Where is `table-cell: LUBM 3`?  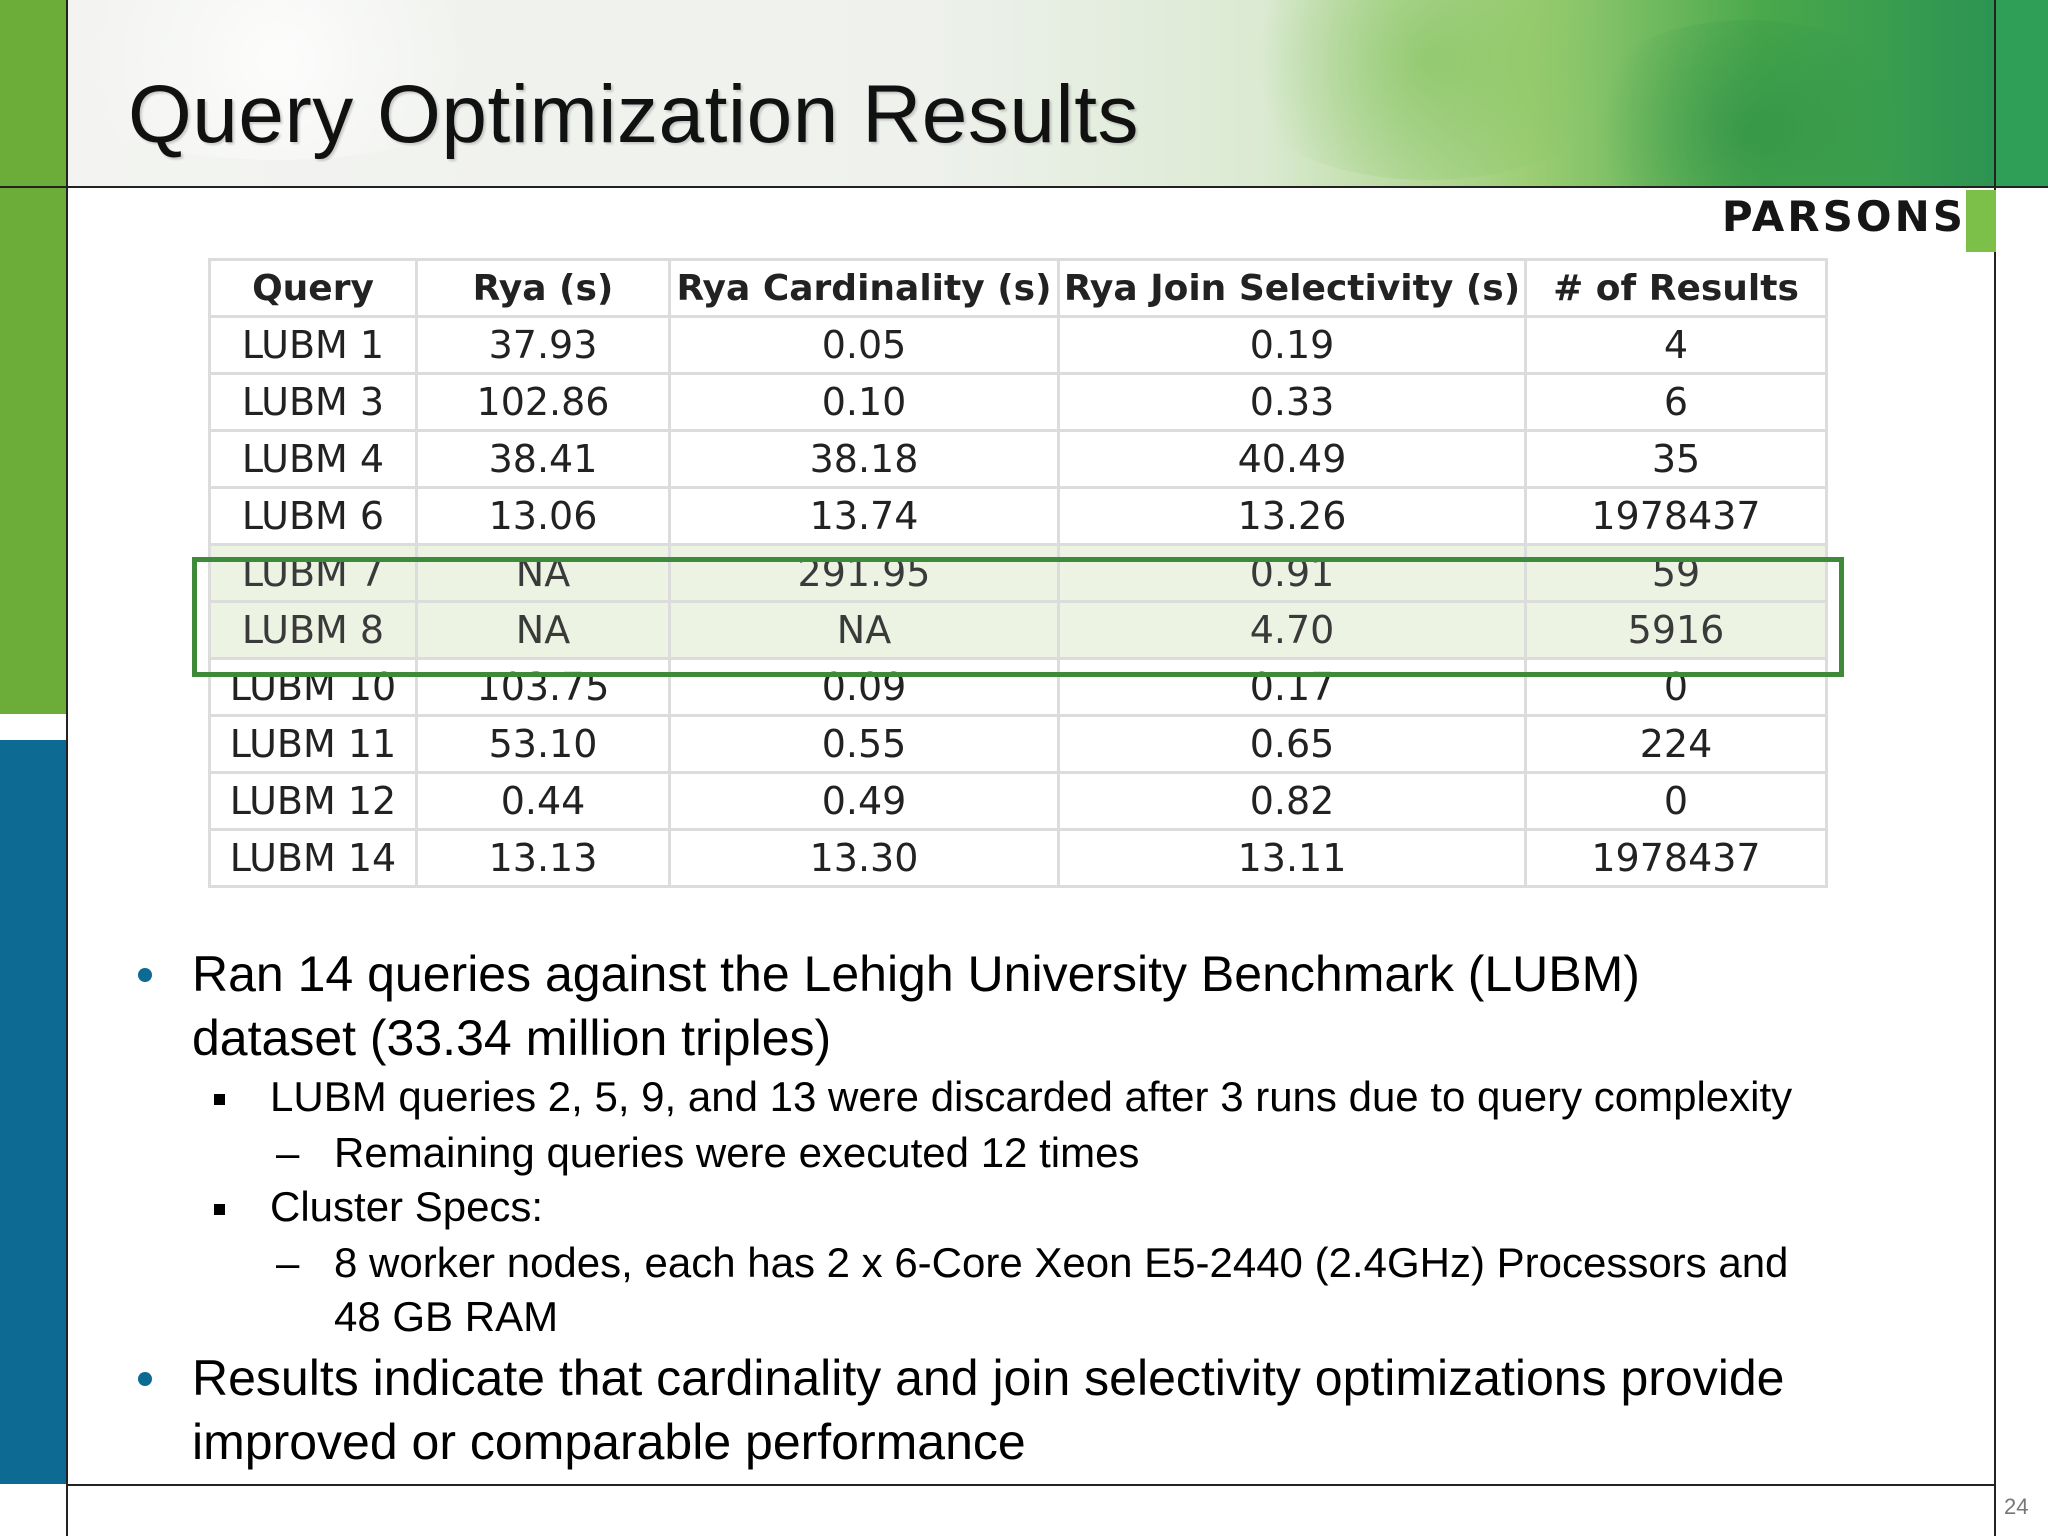
table-cell: LUBM 3 is located at coordinates (313, 402).